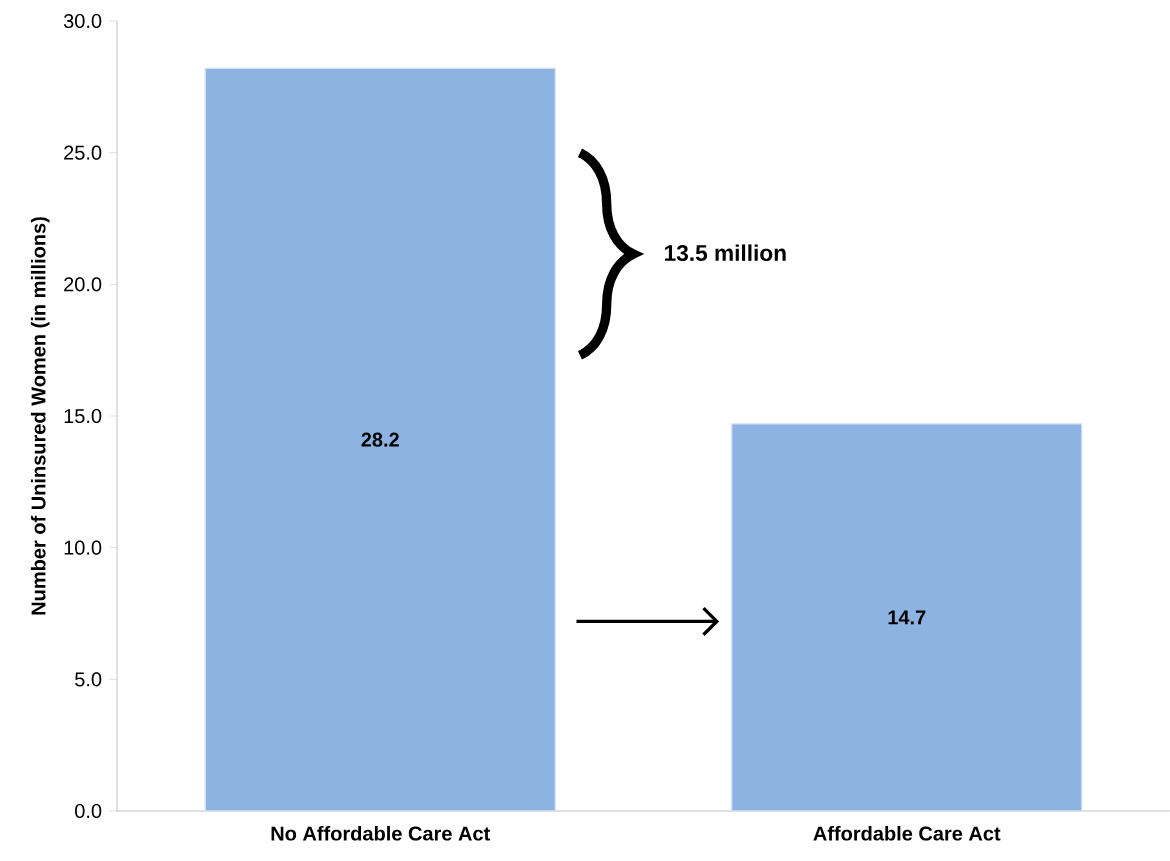 This screenshot has width=1170, height=861. I want to click on data-label: 14.7, so click(907, 617).